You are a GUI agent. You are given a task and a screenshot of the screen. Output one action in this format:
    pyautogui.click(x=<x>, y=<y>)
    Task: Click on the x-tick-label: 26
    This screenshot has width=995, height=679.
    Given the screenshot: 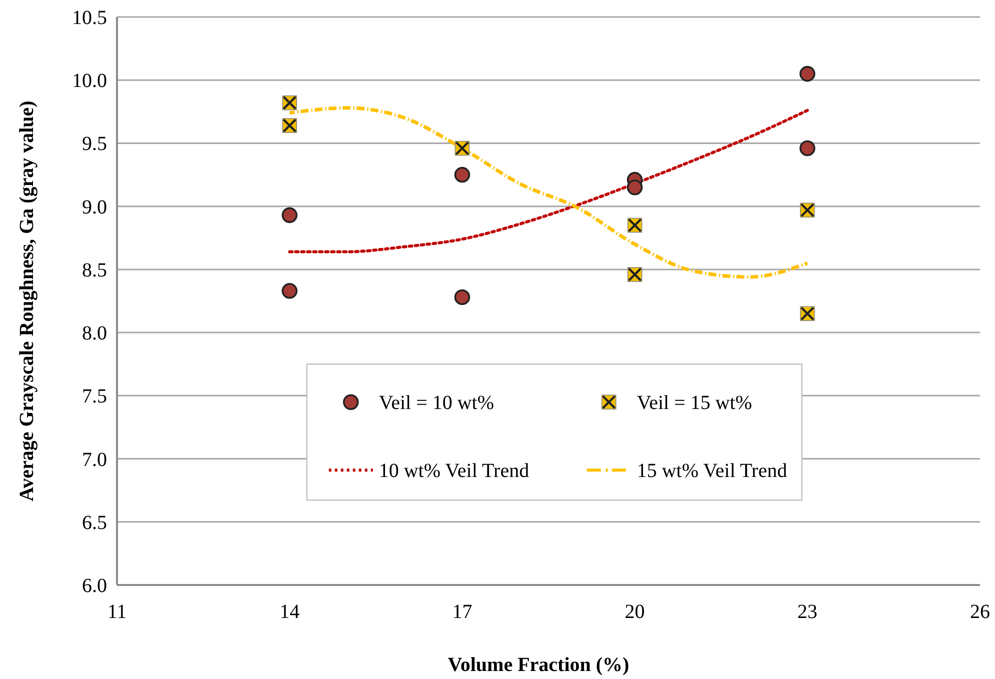 What is the action you would take?
    pyautogui.click(x=980, y=612)
    